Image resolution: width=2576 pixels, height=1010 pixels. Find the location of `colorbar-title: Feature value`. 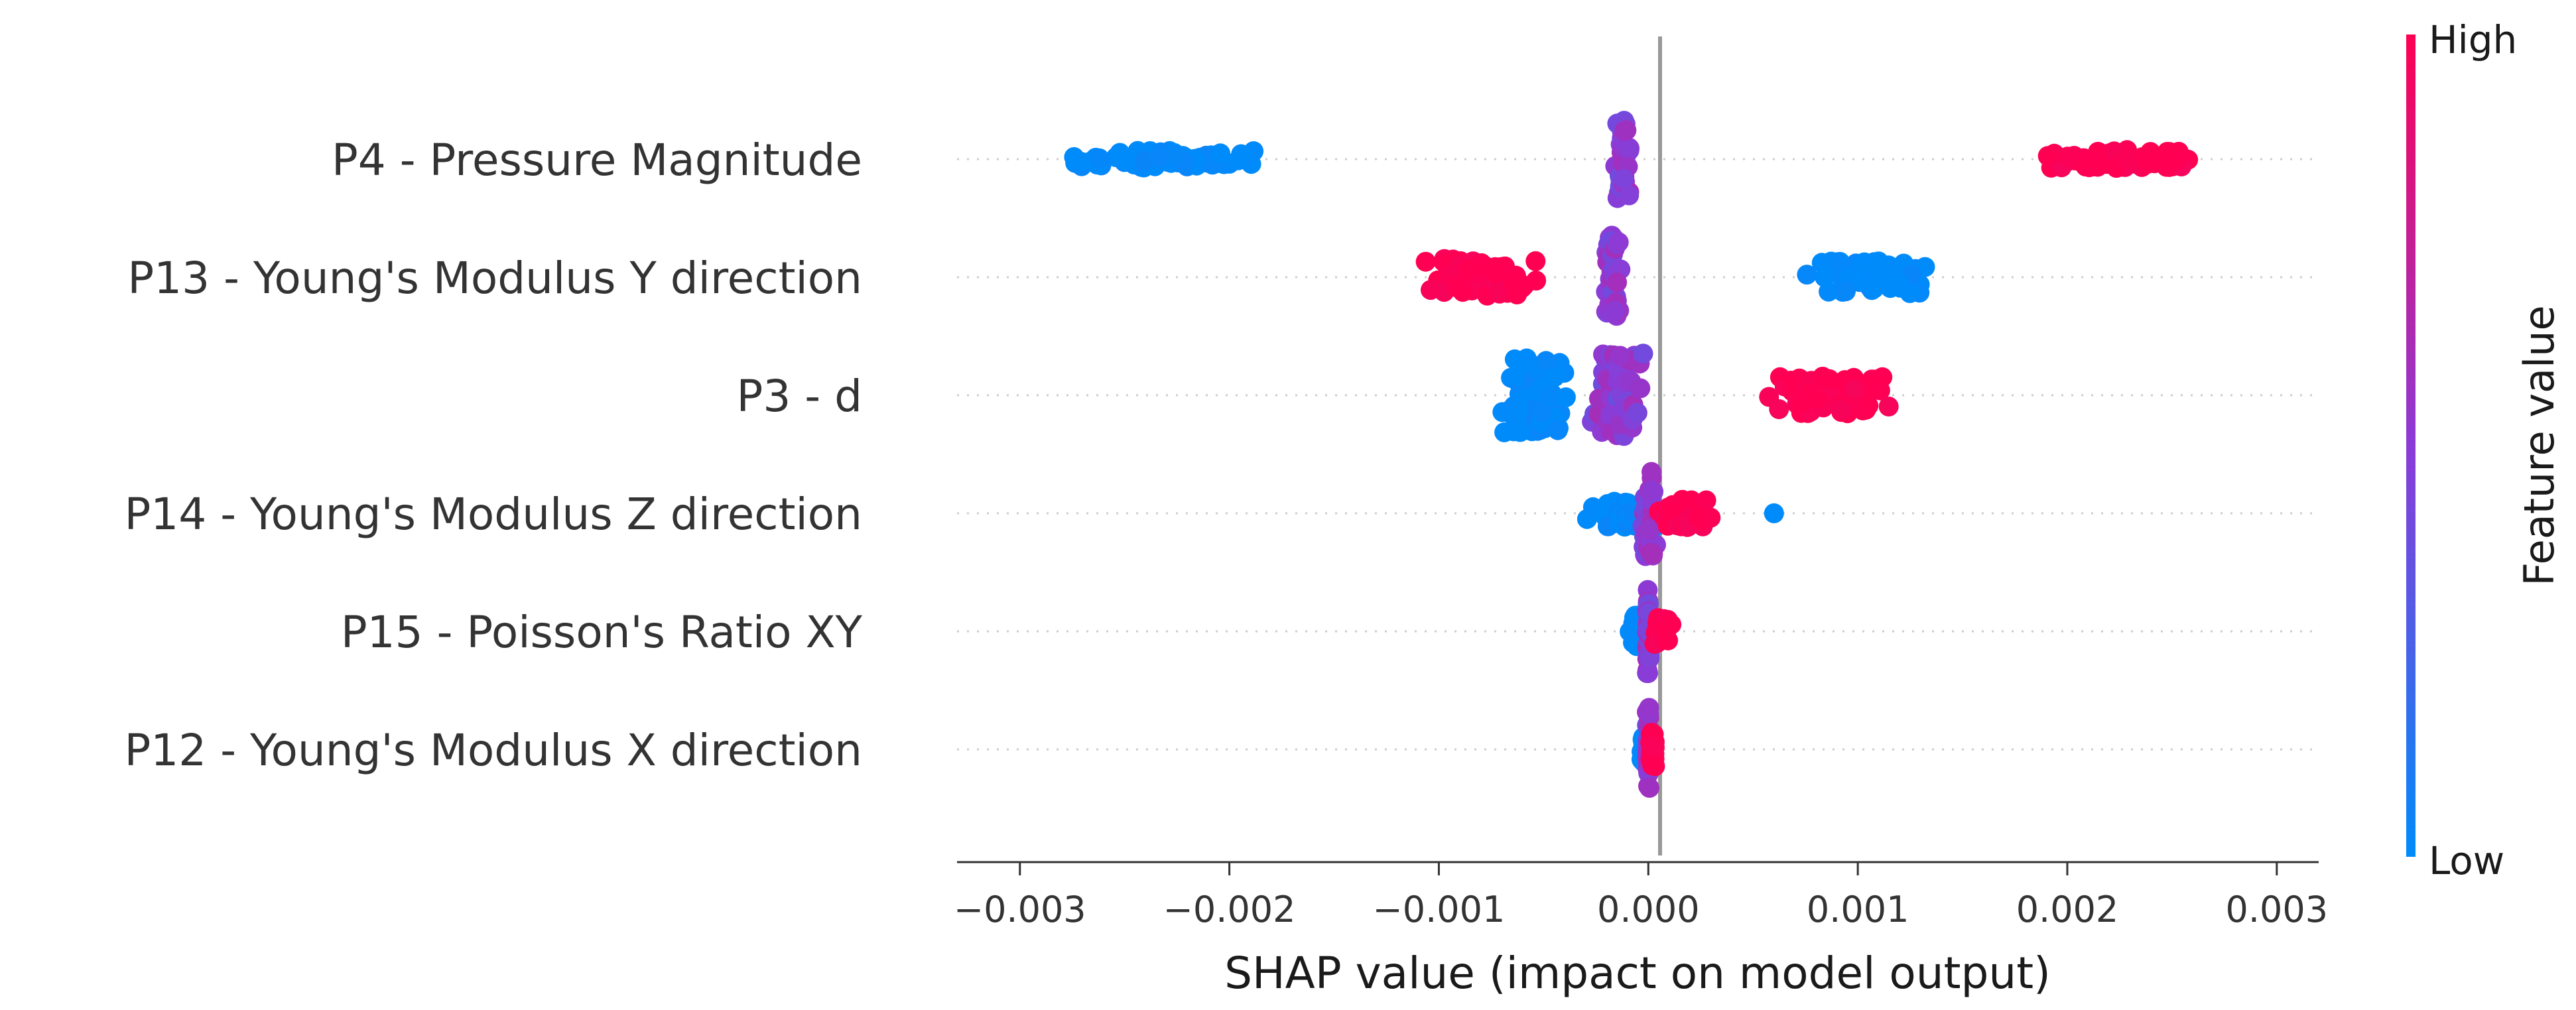

colorbar-title: Feature value is located at coordinates (2539, 445).